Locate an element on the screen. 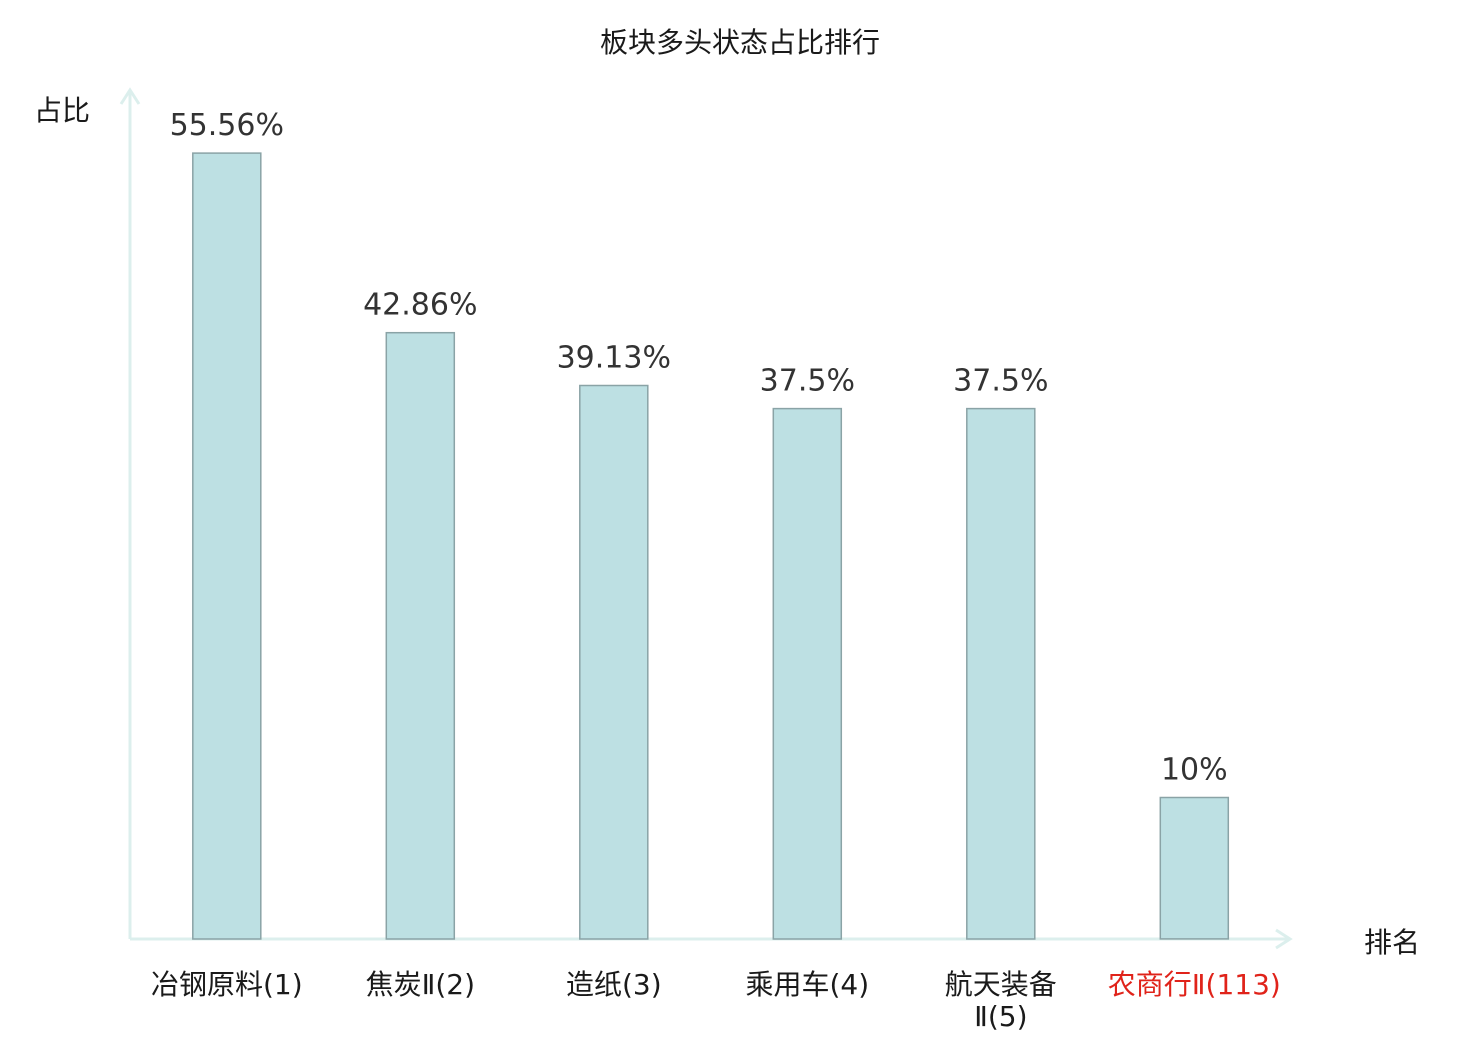  x-tick-label-line: 冶钢原料(1) is located at coordinates (227, 984).